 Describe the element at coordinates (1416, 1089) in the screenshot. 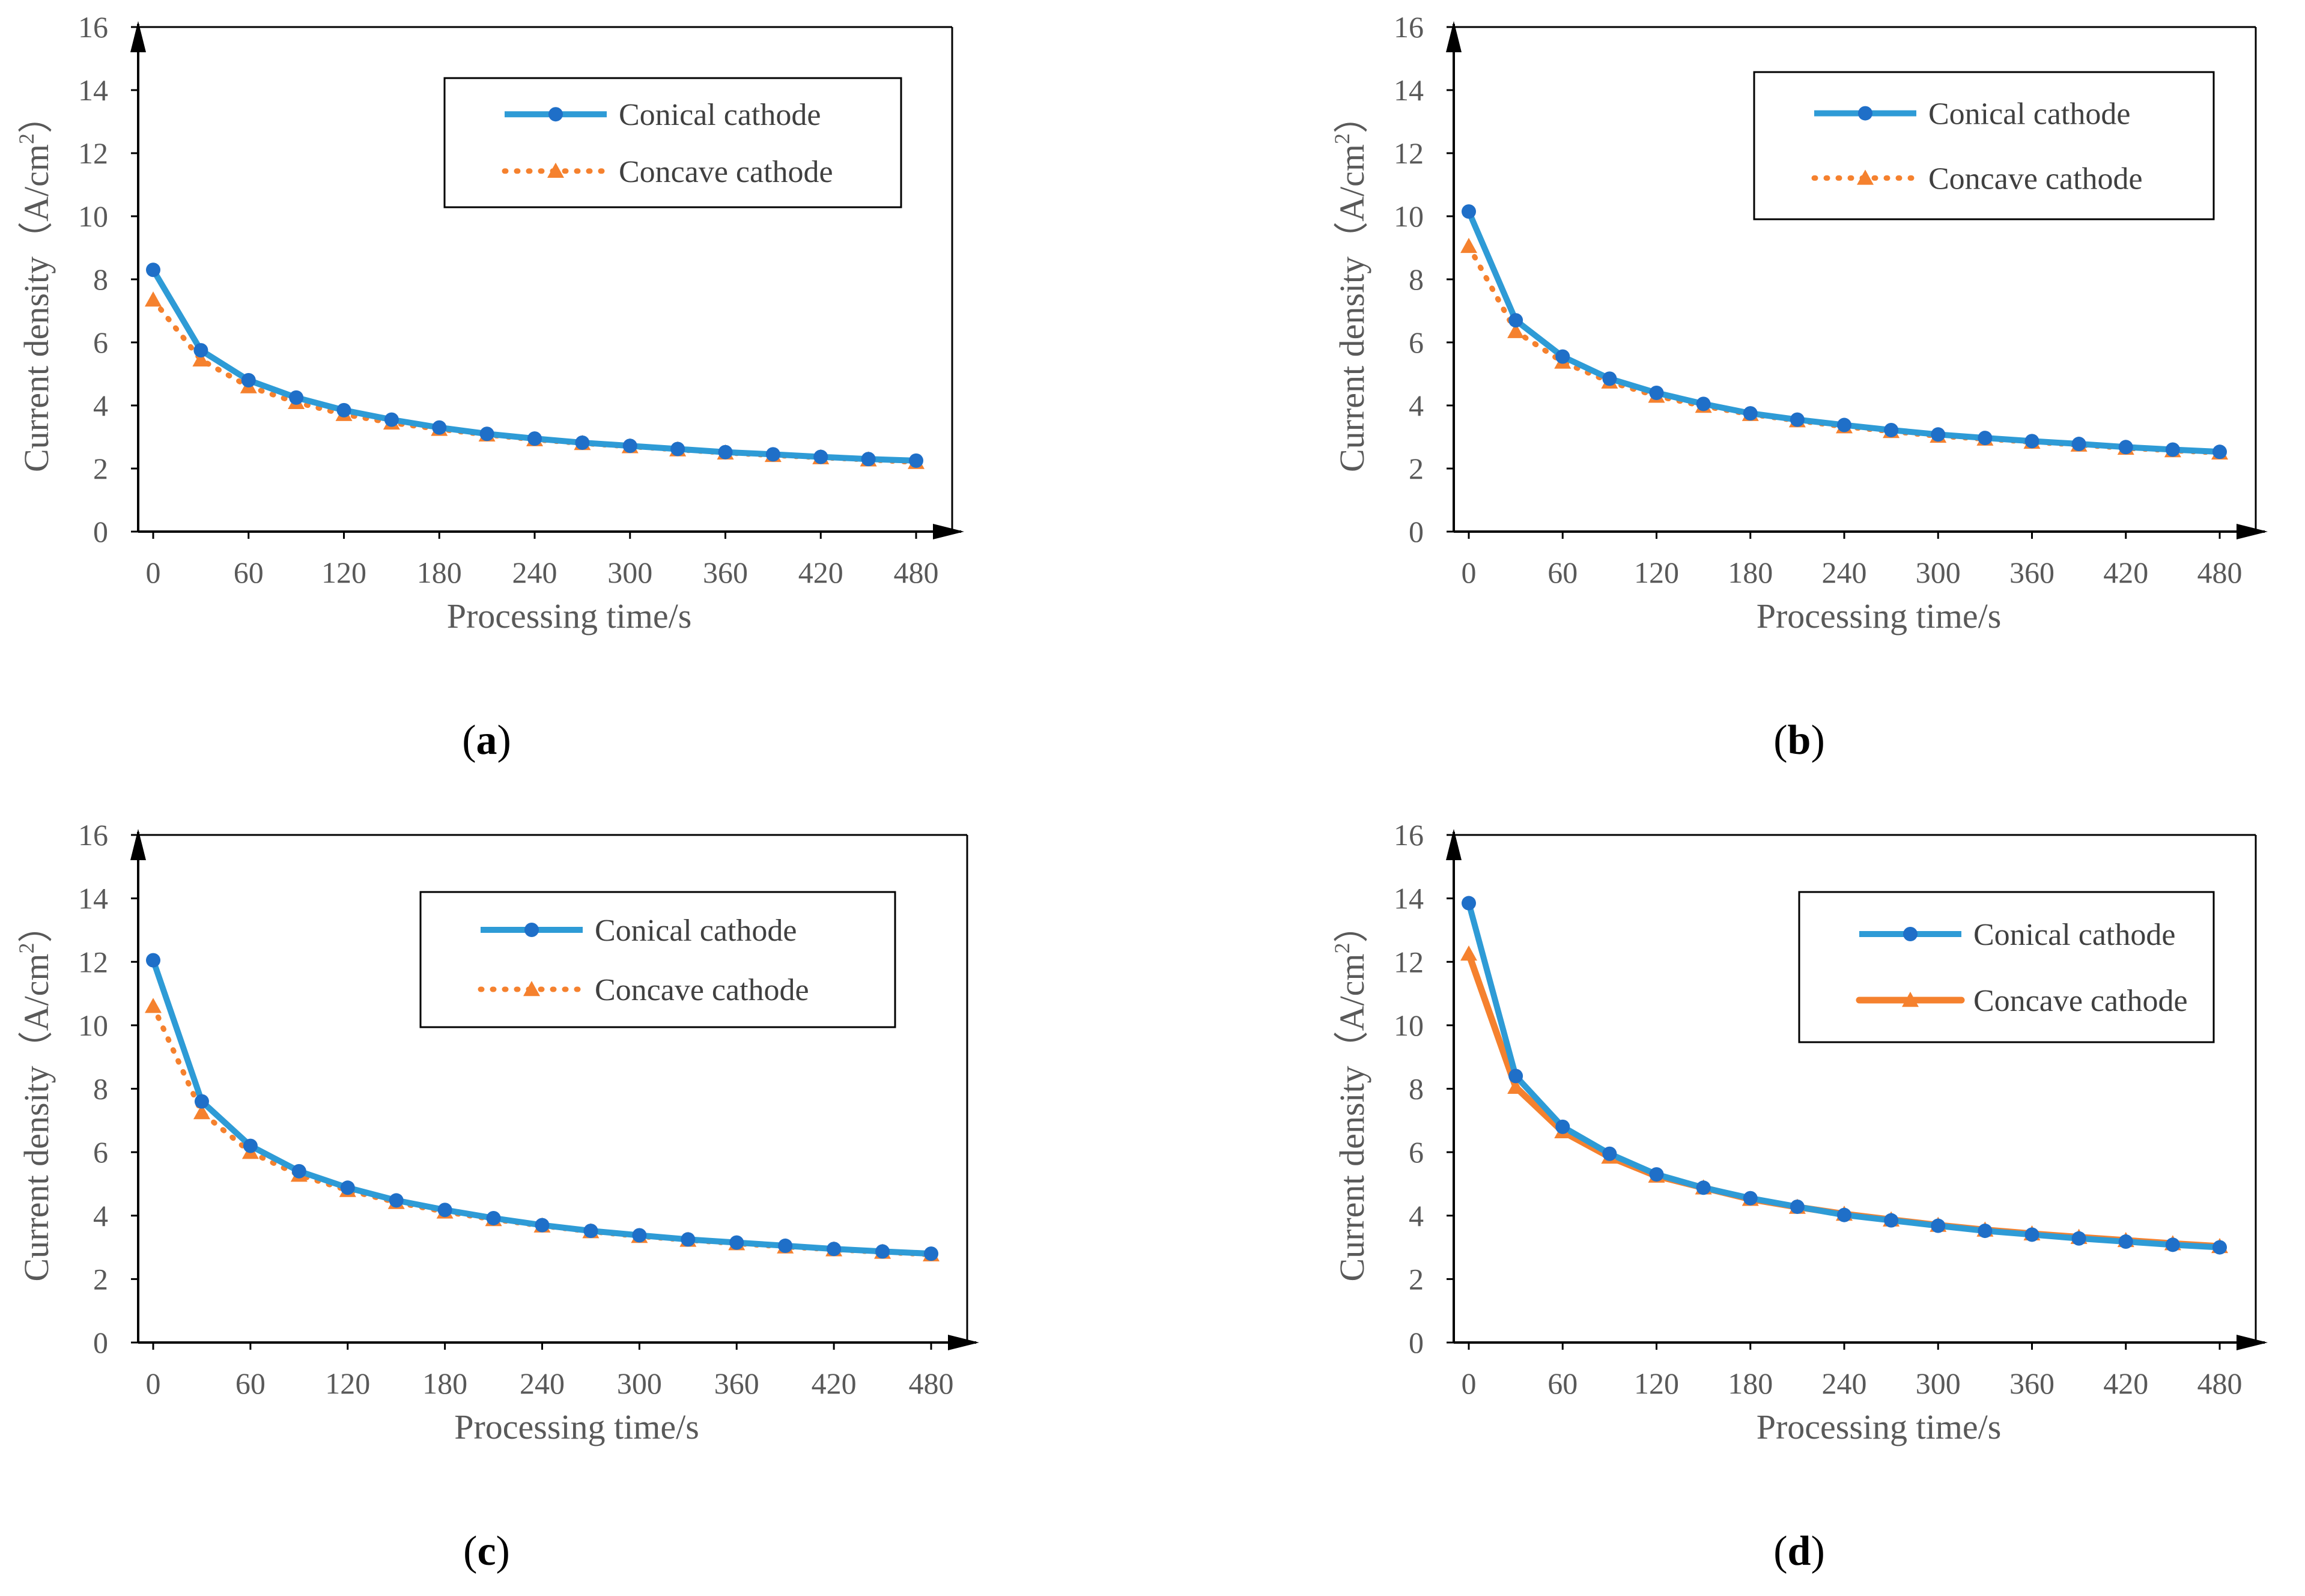

I see `y-tick-label: 8` at that location.